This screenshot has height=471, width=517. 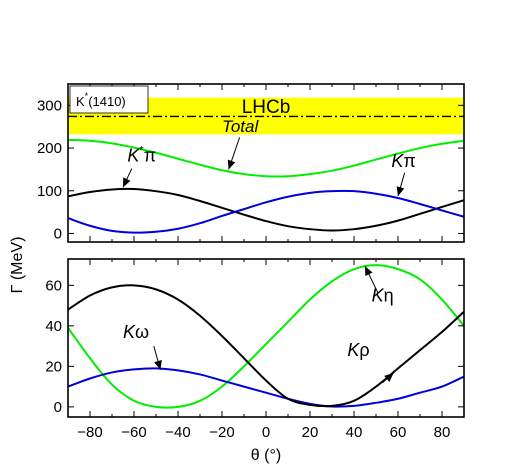 I want to click on bottom-x-tick-label: −60, so click(x=133, y=432).